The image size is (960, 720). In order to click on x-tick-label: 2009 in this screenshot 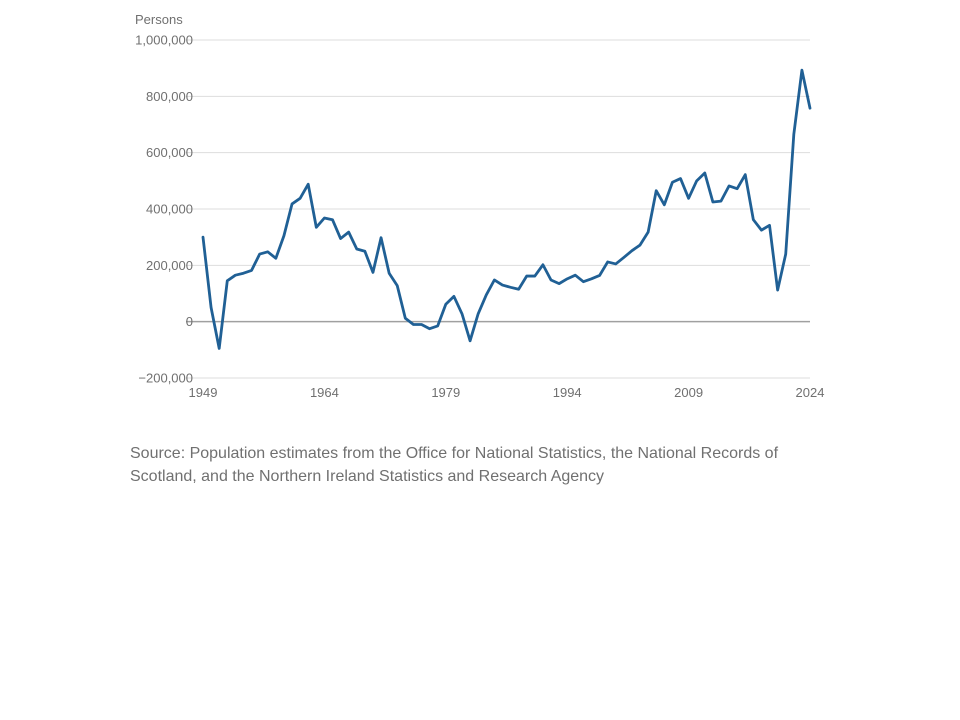, I will do `click(688, 392)`.